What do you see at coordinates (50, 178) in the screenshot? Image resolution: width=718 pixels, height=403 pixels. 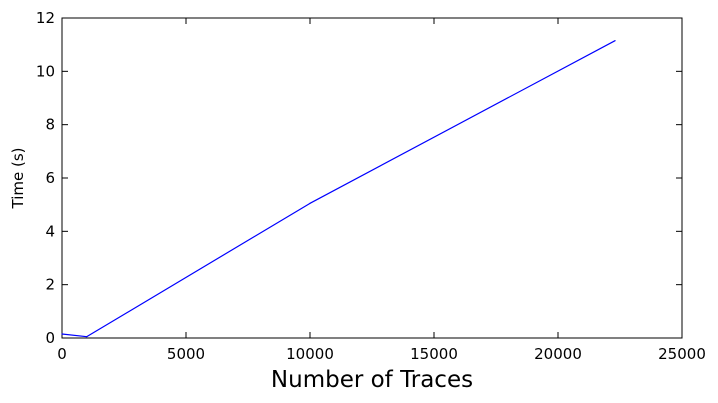 I see `y-tick-label-3: 6` at bounding box center [50, 178].